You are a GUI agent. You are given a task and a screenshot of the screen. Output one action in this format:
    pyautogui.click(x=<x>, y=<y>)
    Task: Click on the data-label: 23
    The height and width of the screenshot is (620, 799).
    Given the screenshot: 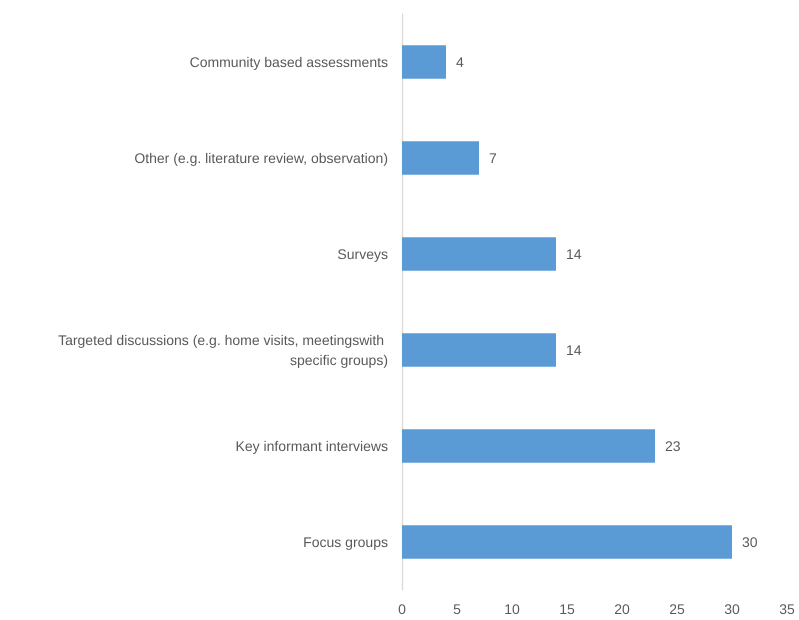 What is the action you would take?
    pyautogui.click(x=673, y=446)
    